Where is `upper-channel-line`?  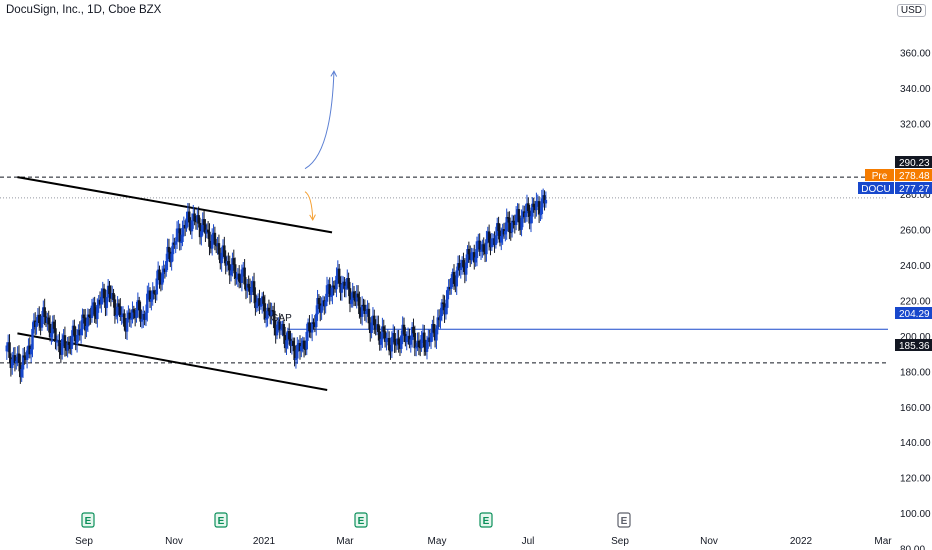
upper-channel-line is located at coordinates (175, 205).